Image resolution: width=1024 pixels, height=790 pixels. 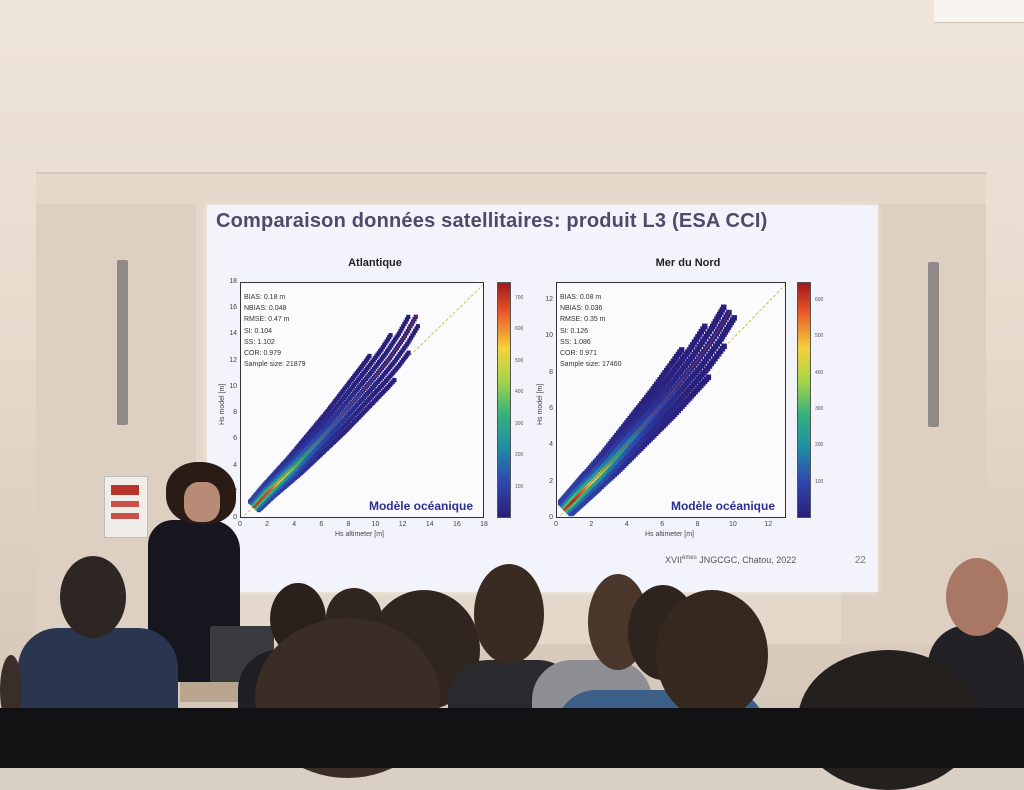 I want to click on stat-sample-size: Sample size: 21879, so click(x=275, y=365).